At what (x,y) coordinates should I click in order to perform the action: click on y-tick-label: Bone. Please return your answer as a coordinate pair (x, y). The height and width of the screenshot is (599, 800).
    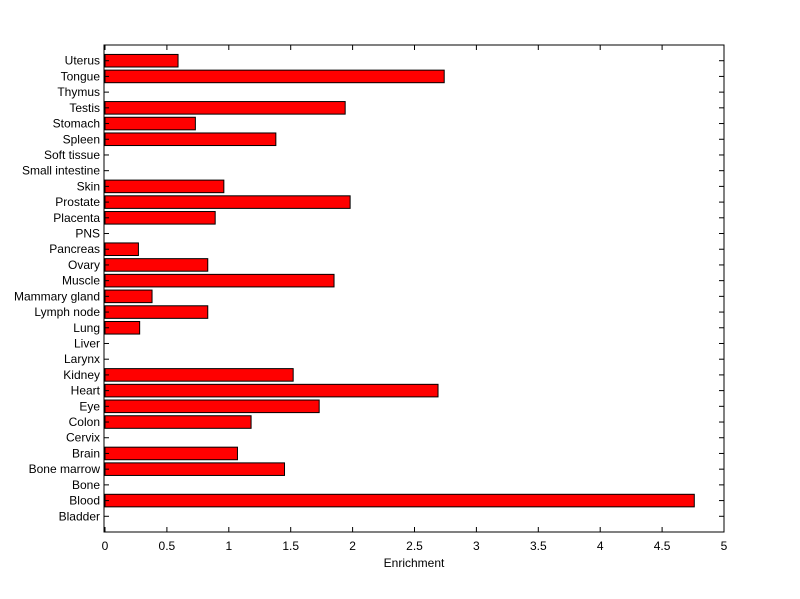
    Looking at the image, I should click on (86, 485).